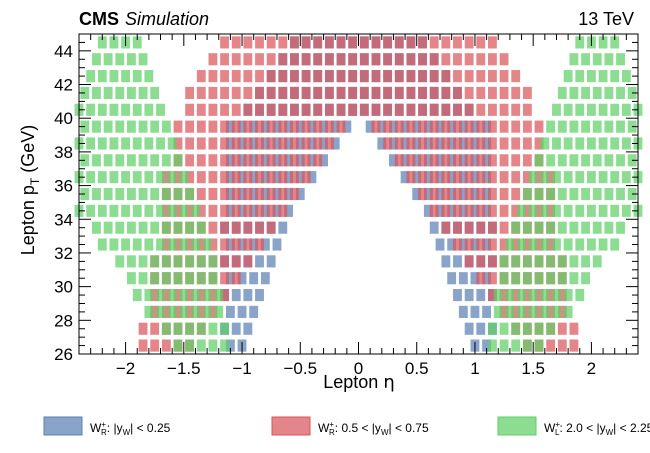  I want to click on y-tick-label: 44, so click(63, 51).